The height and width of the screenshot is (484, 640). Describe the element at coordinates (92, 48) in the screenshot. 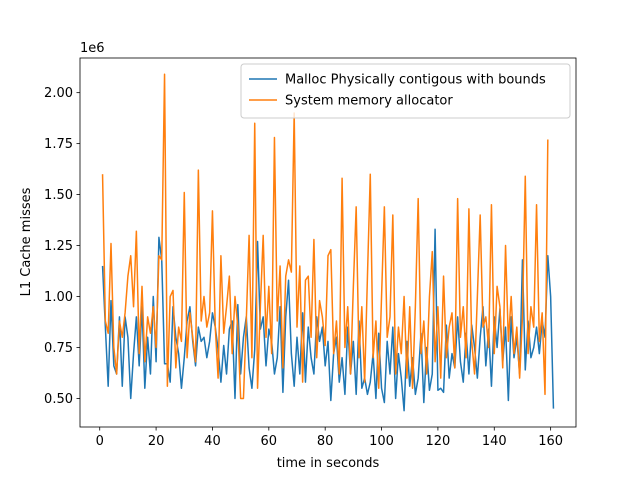

I see `y-offset-label: 1e6` at that location.